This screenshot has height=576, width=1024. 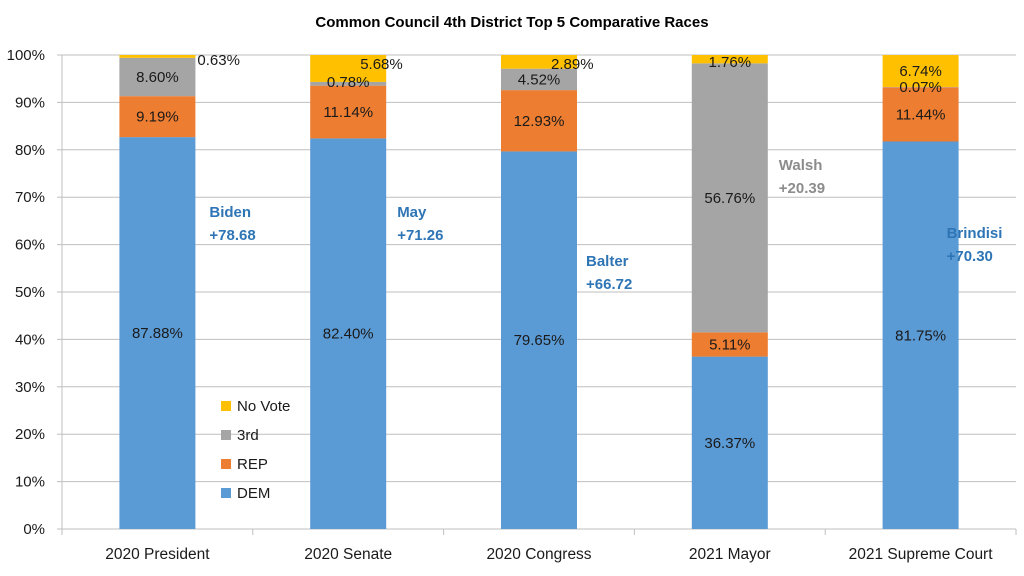 I want to click on data-label: 56.76%, so click(x=729, y=198).